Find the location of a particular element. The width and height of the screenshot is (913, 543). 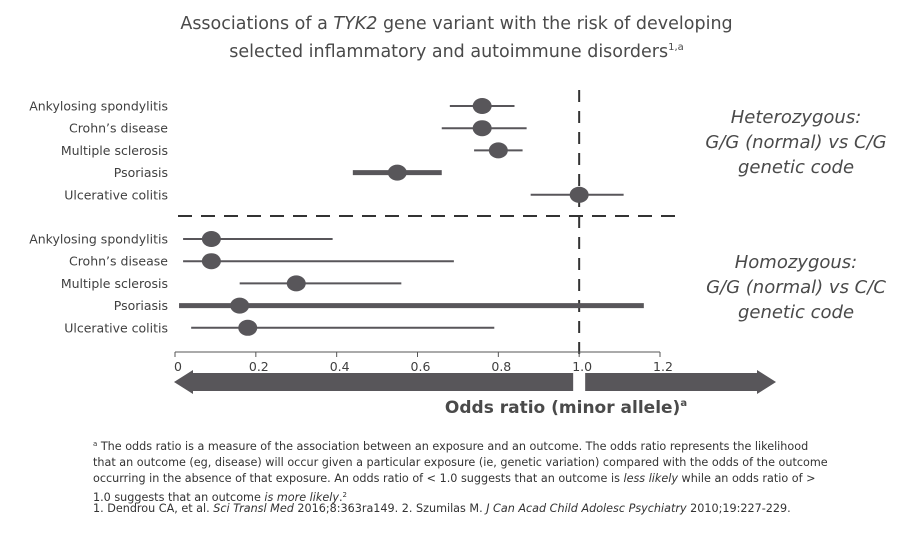

reference-1-journal: Sci Transl Med is located at coordinates (253, 508).